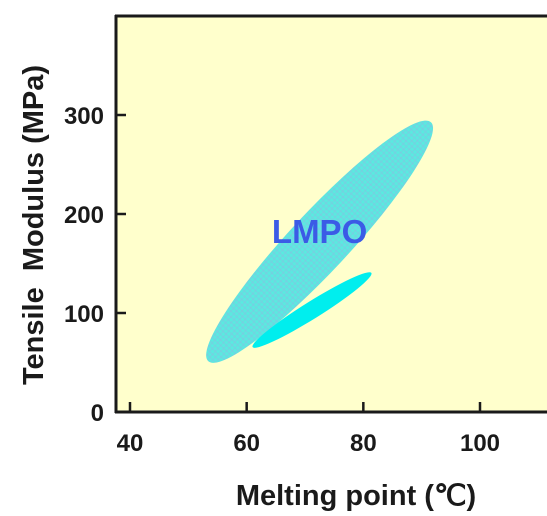 The width and height of the screenshot is (547, 516). I want to click on x-tick-label: 60, so click(246, 443).